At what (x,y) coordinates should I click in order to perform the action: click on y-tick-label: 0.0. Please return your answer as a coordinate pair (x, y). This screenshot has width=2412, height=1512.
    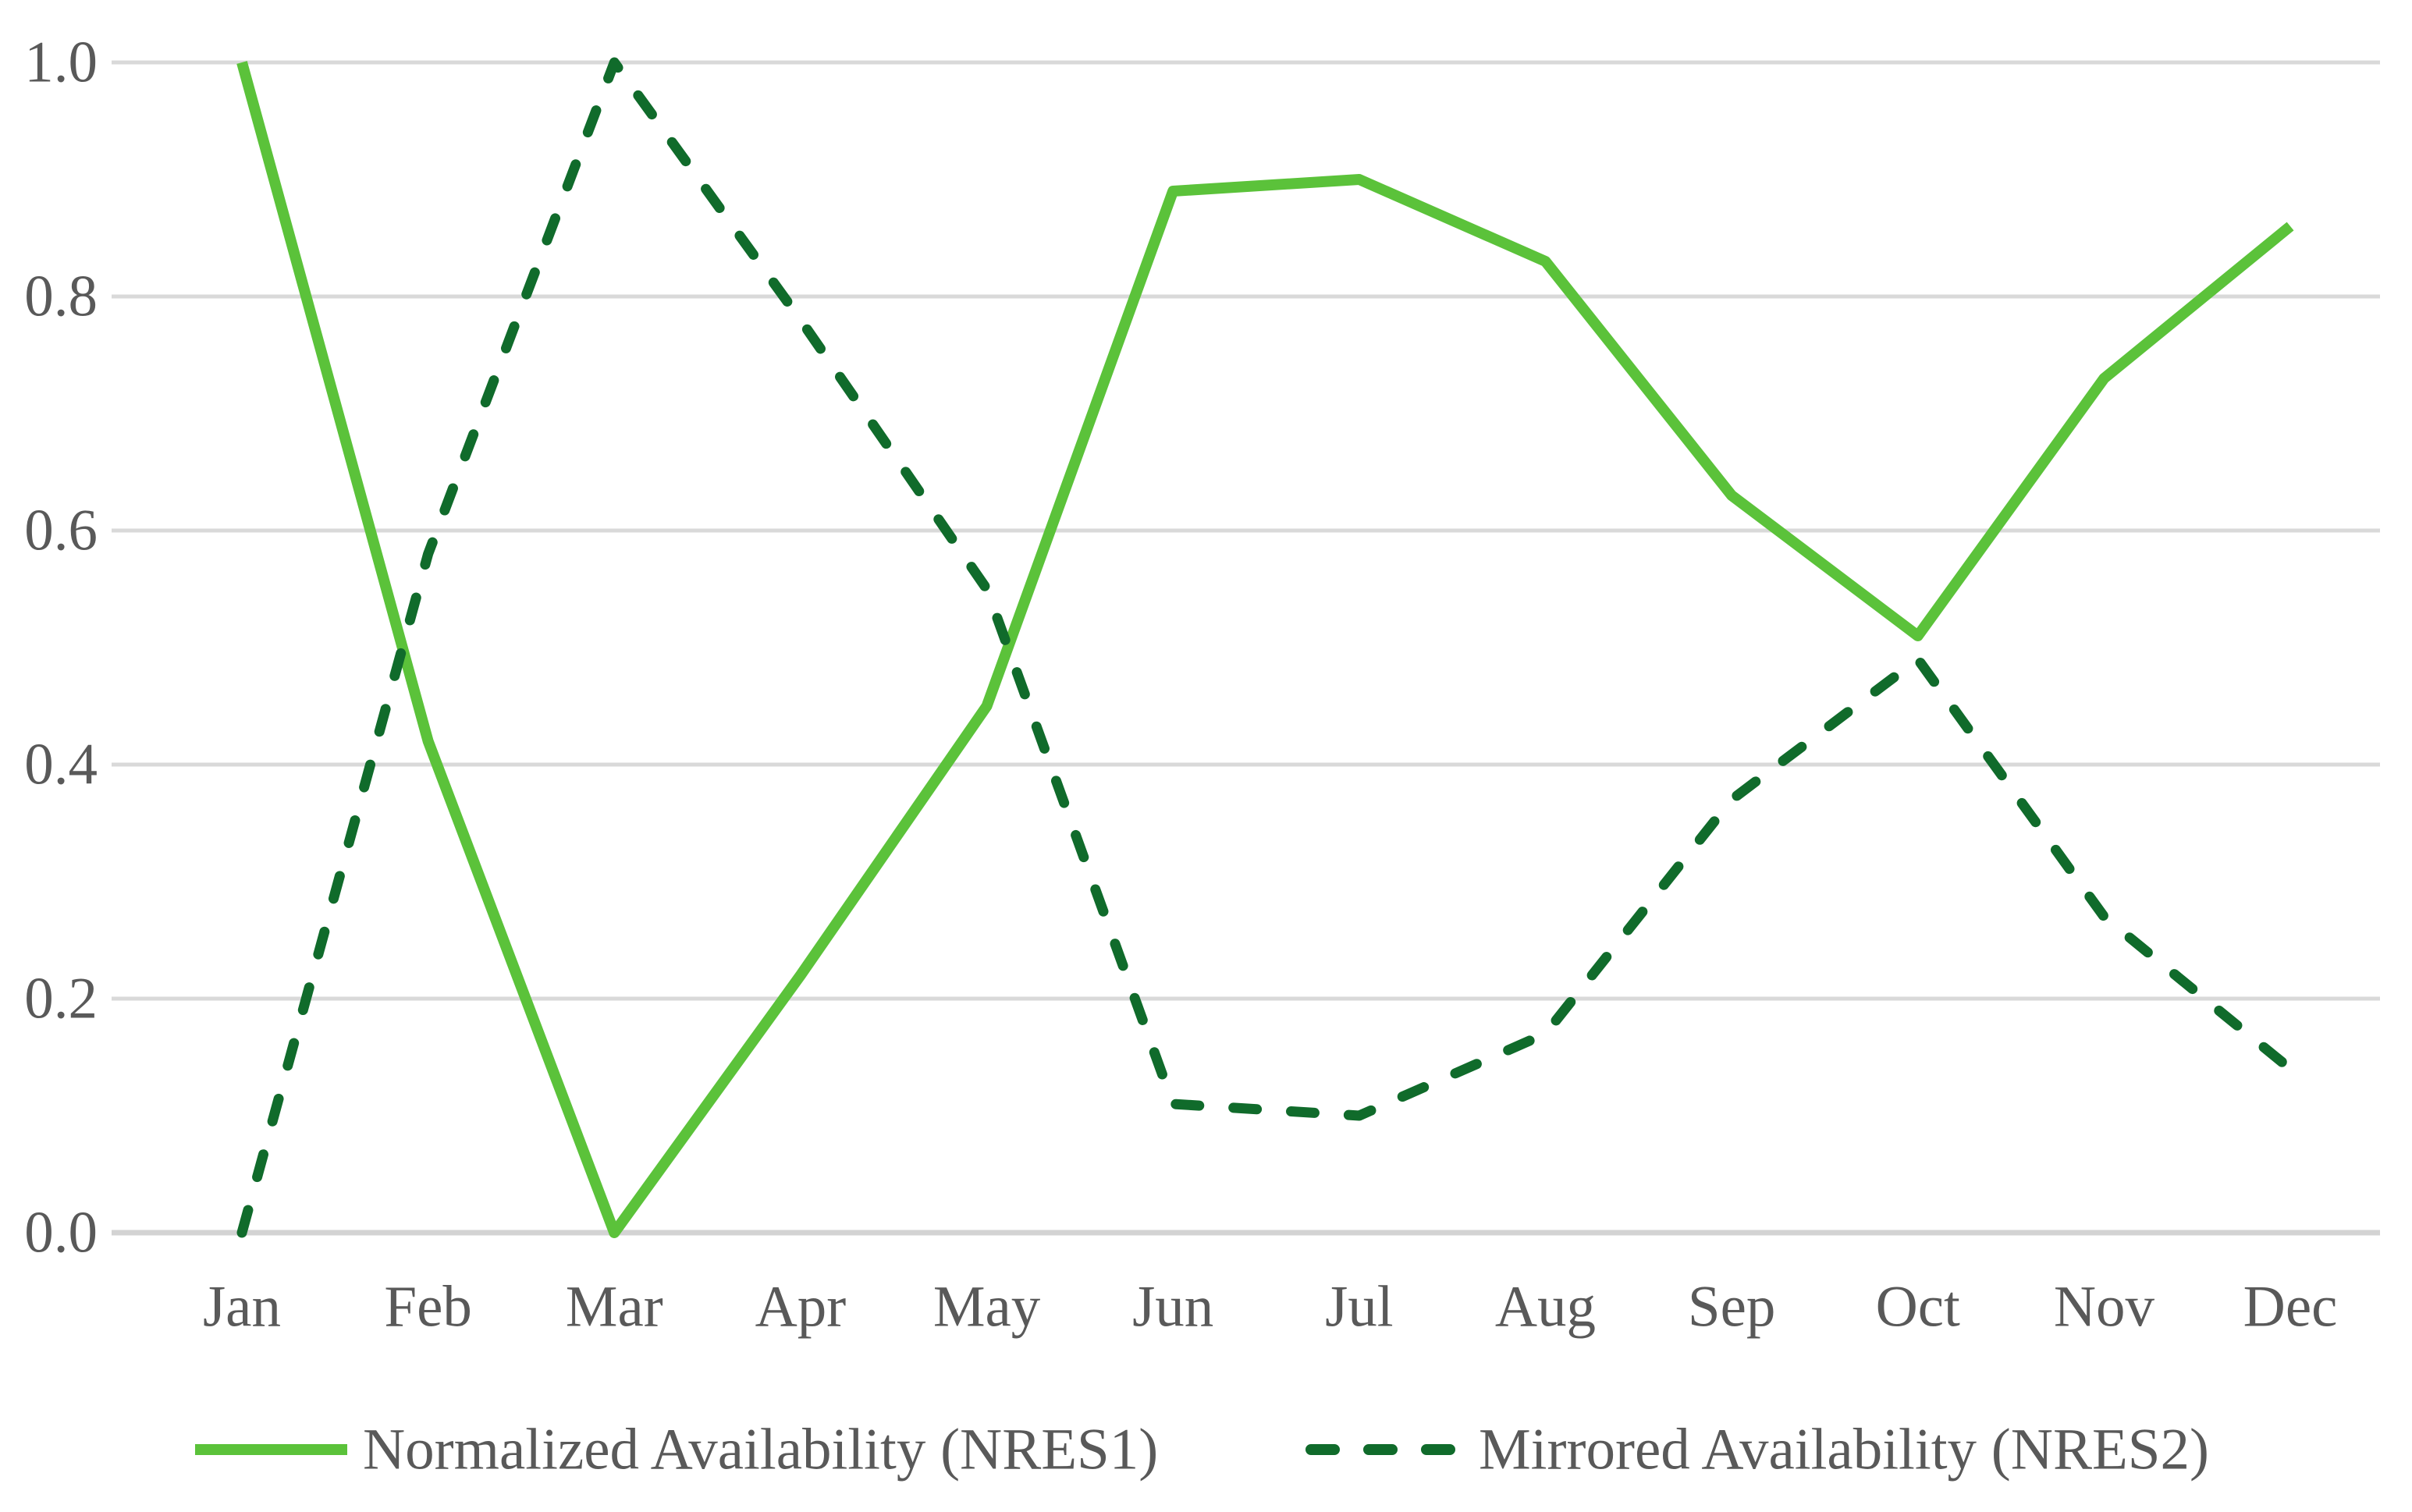
    Looking at the image, I should click on (61, 1233).